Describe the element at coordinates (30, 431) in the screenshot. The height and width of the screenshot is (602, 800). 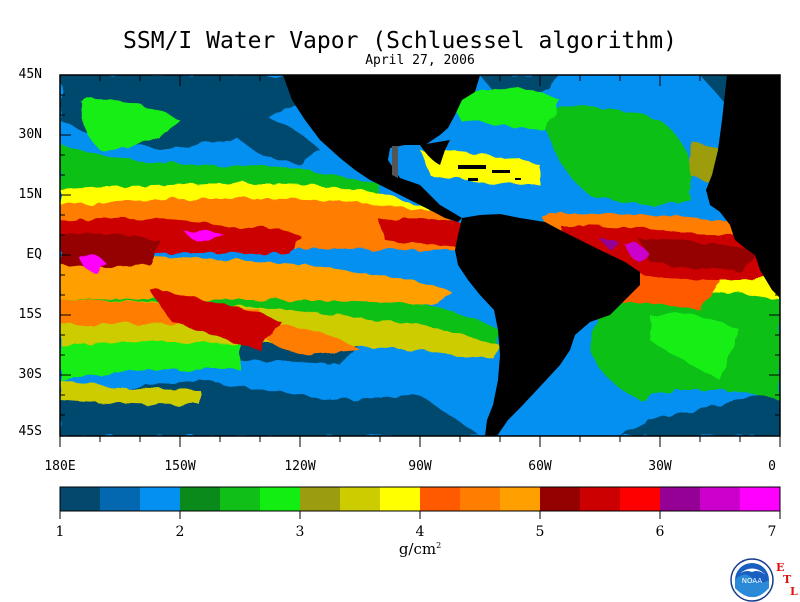
I see `lat-label-45s: 45S` at that location.